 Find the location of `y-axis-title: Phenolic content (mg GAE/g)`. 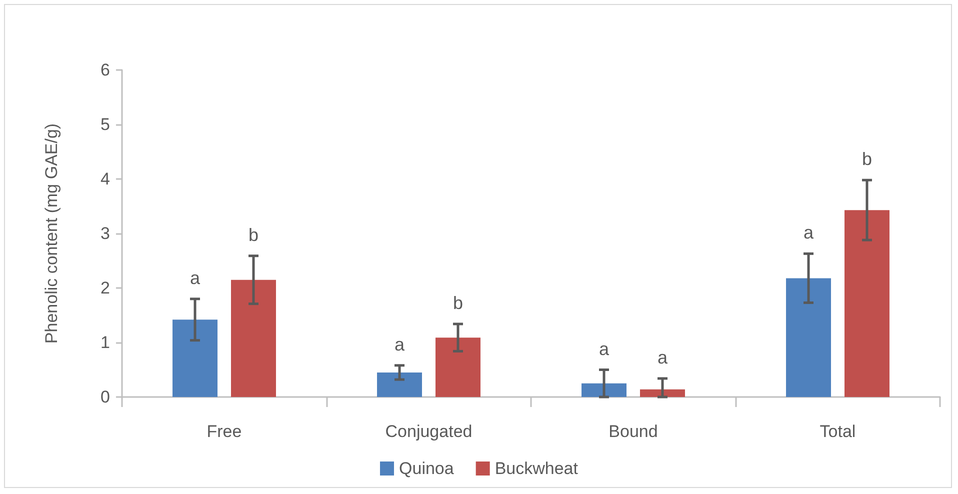

y-axis-title: Phenolic content (mg GAE/g) is located at coordinates (51, 233).